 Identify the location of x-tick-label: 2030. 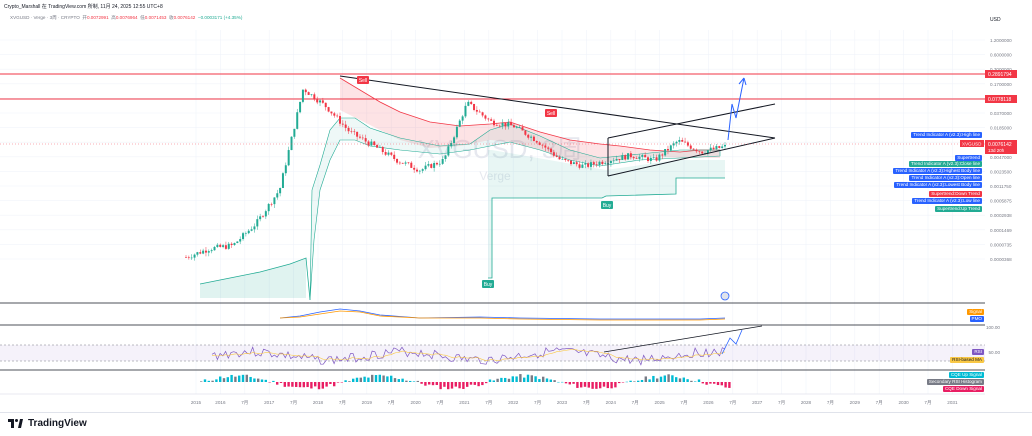
(903, 402).